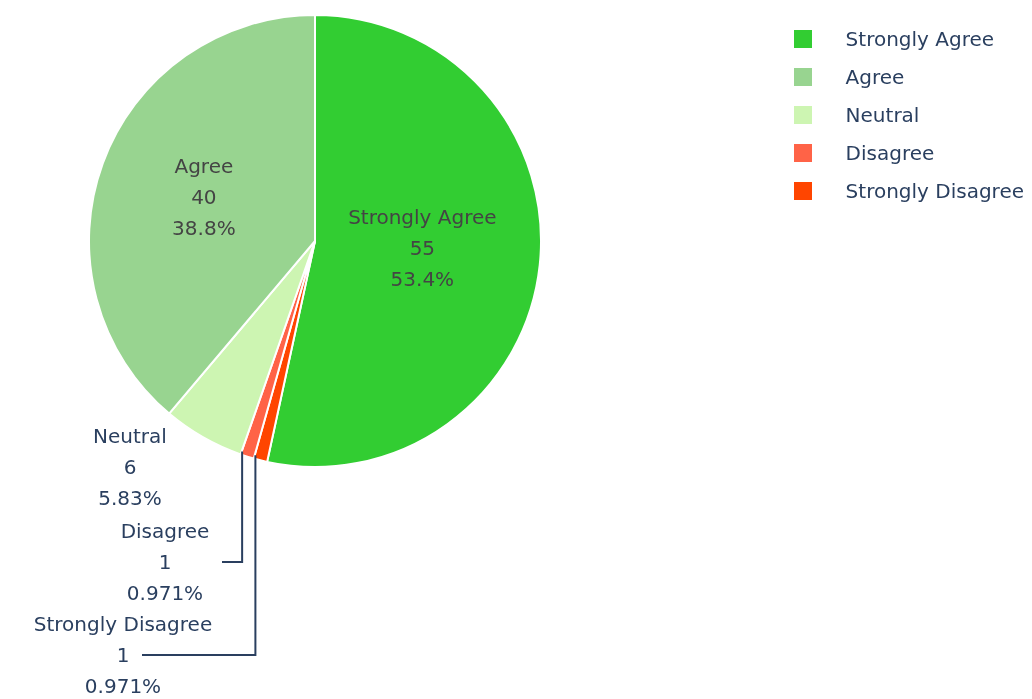 This screenshot has width=1032, height=699. Describe the element at coordinates (130, 482) in the screenshot. I see `data-label: 6 5.83%` at that location.